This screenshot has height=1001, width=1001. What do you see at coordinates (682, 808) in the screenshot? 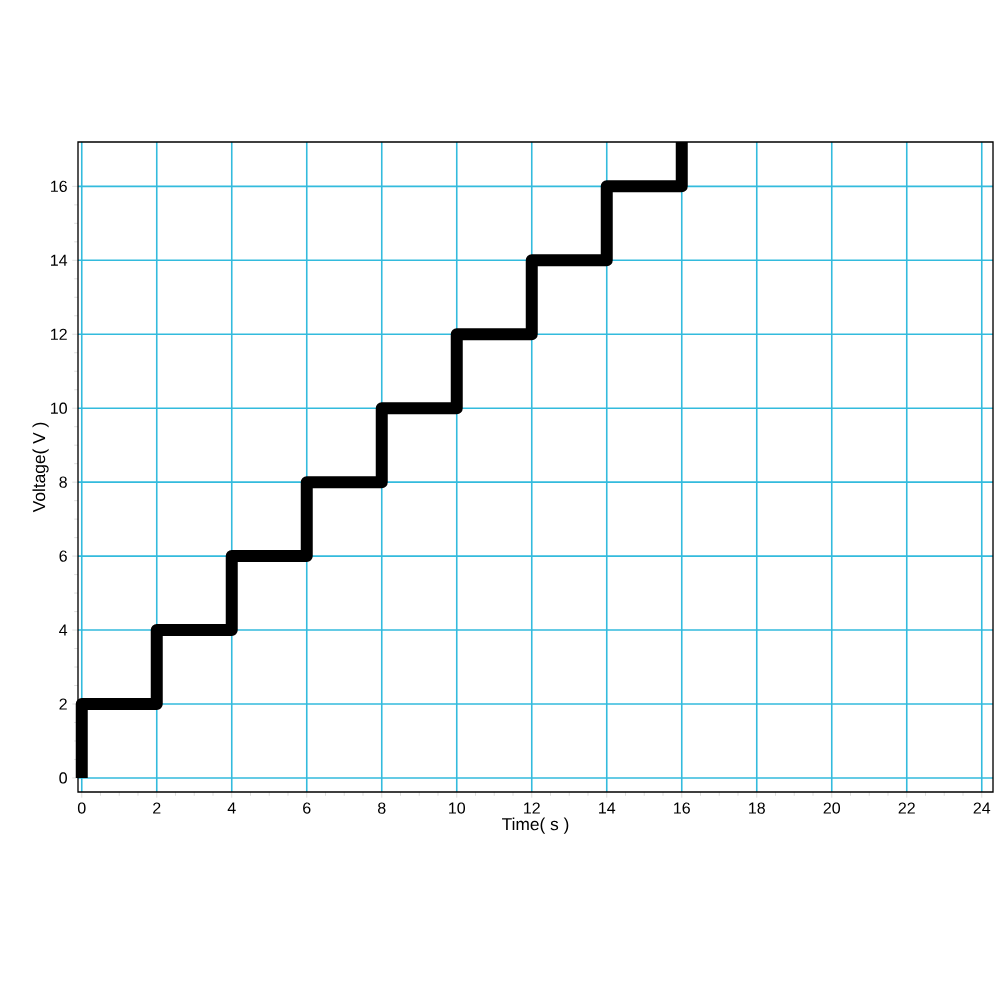
I see `x-tick-label: 16` at bounding box center [682, 808].